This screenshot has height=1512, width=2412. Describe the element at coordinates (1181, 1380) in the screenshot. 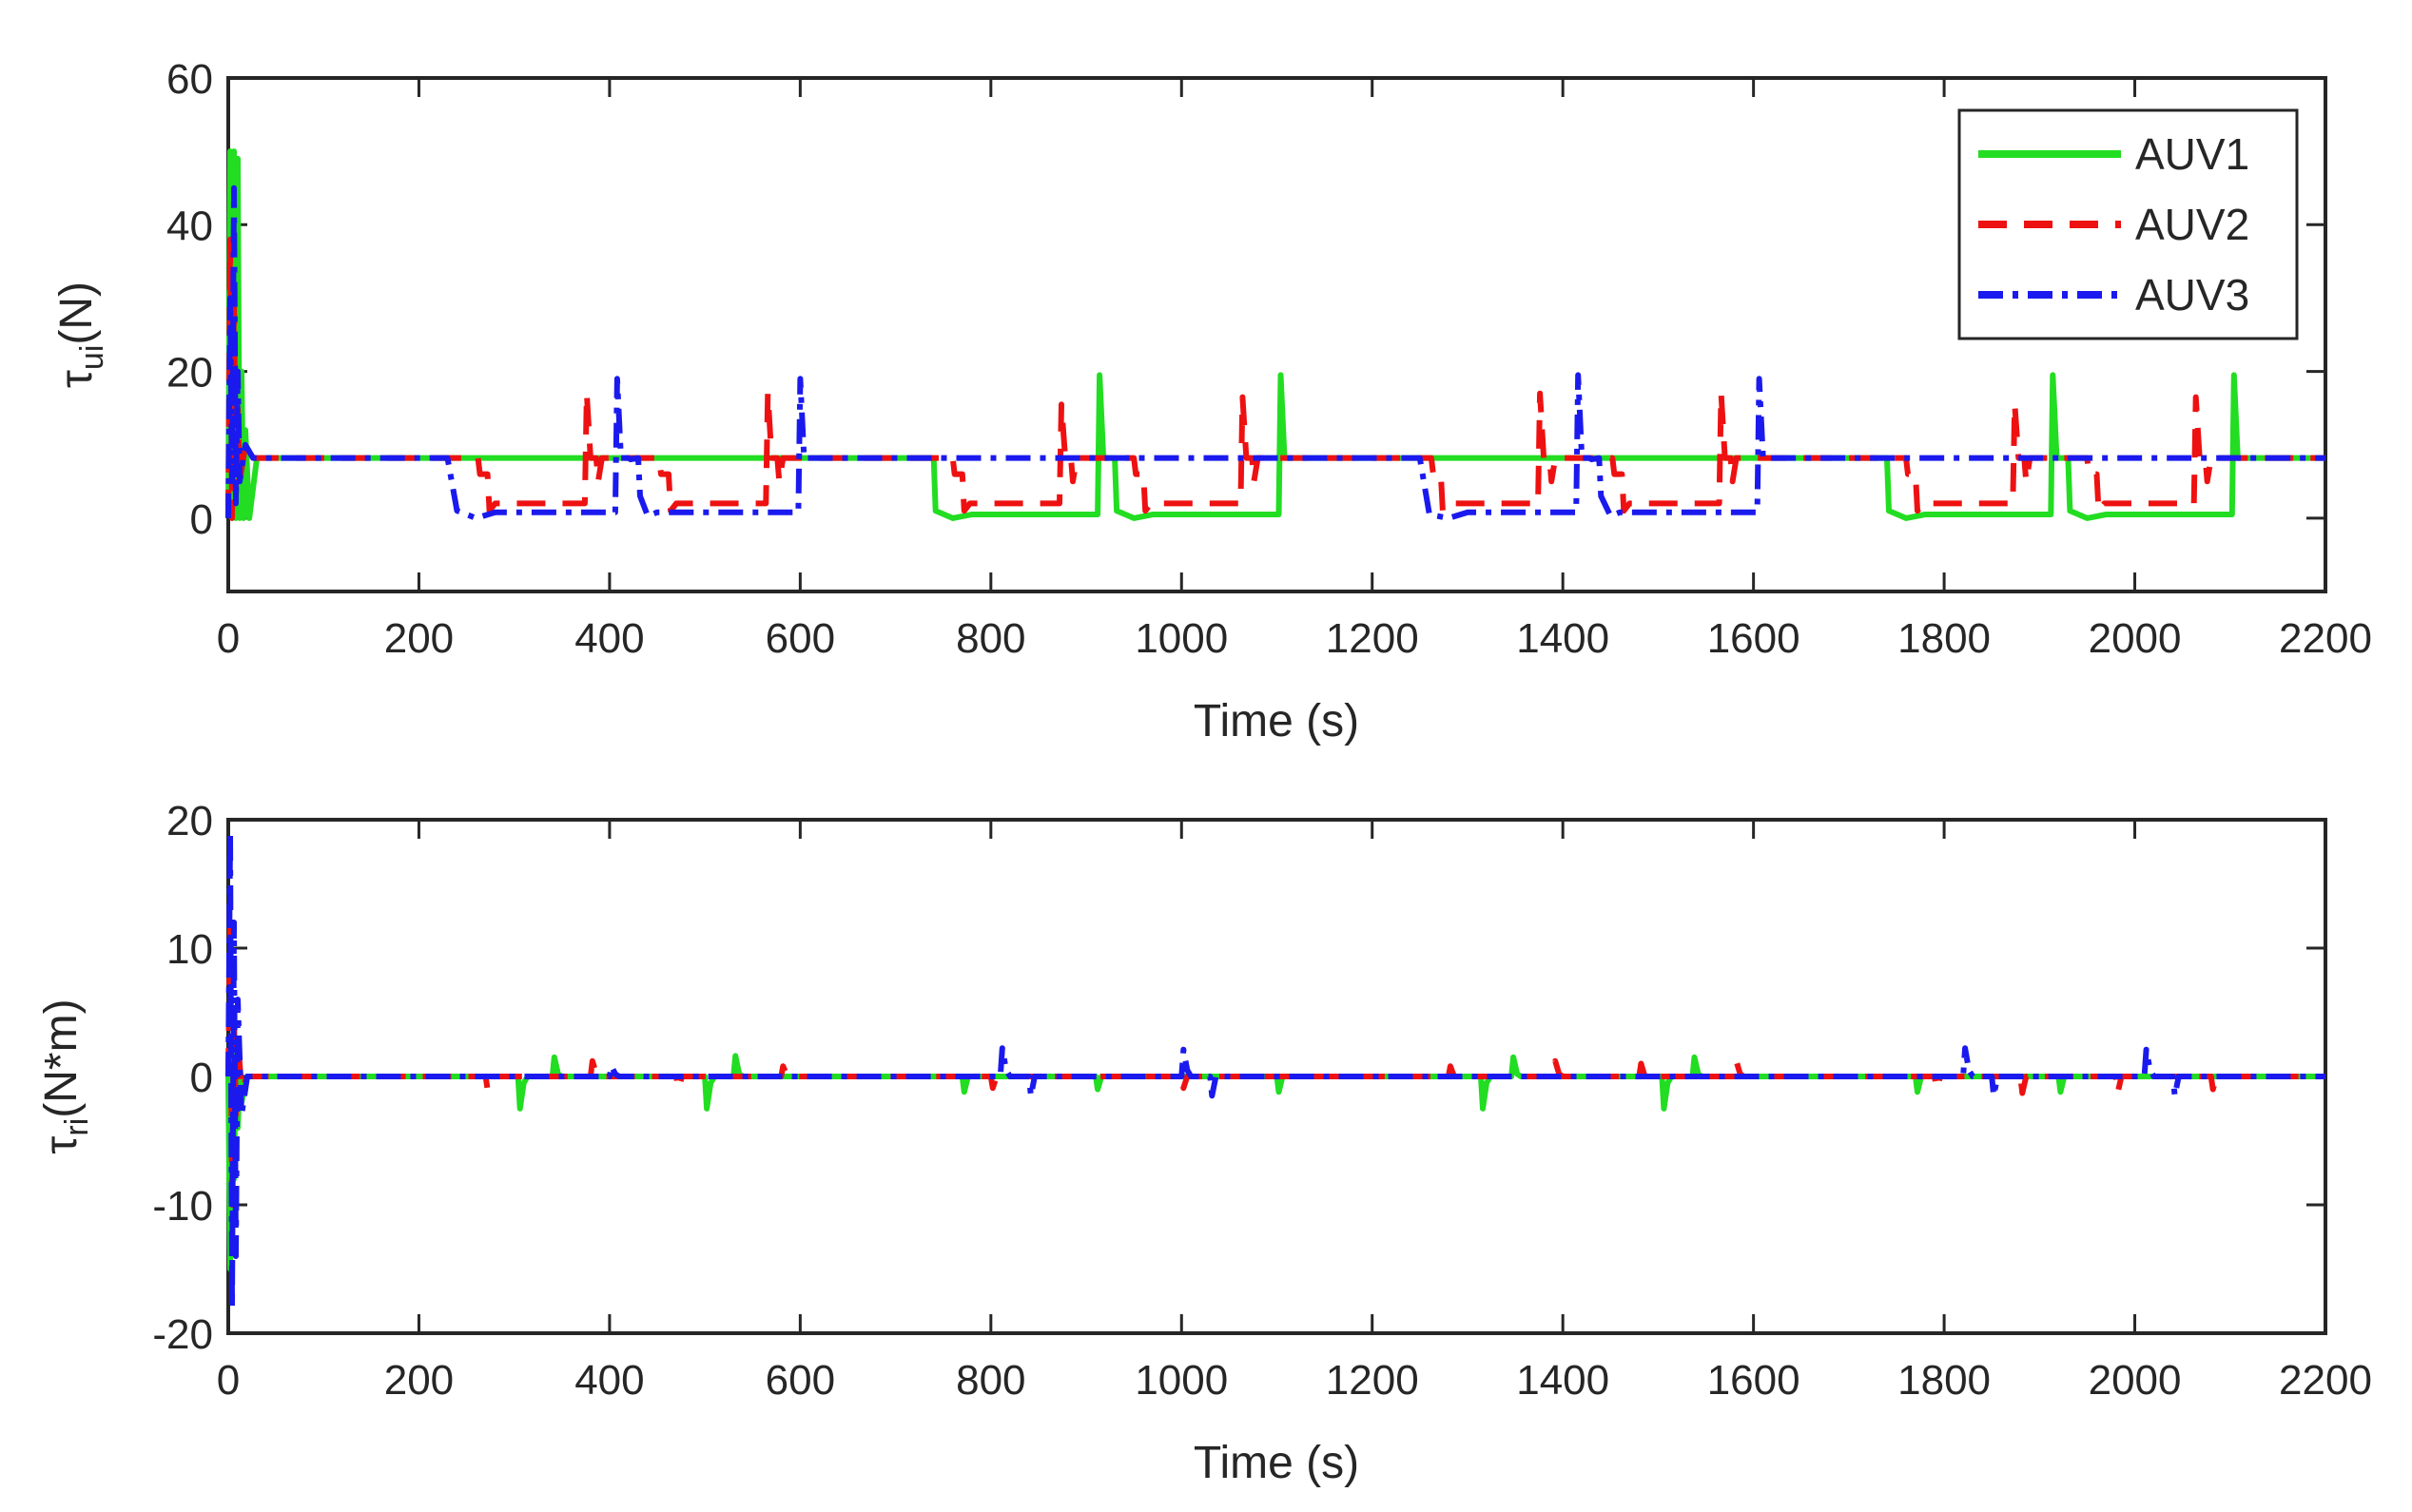

I see `torque-x-tick-label: 1000` at that location.